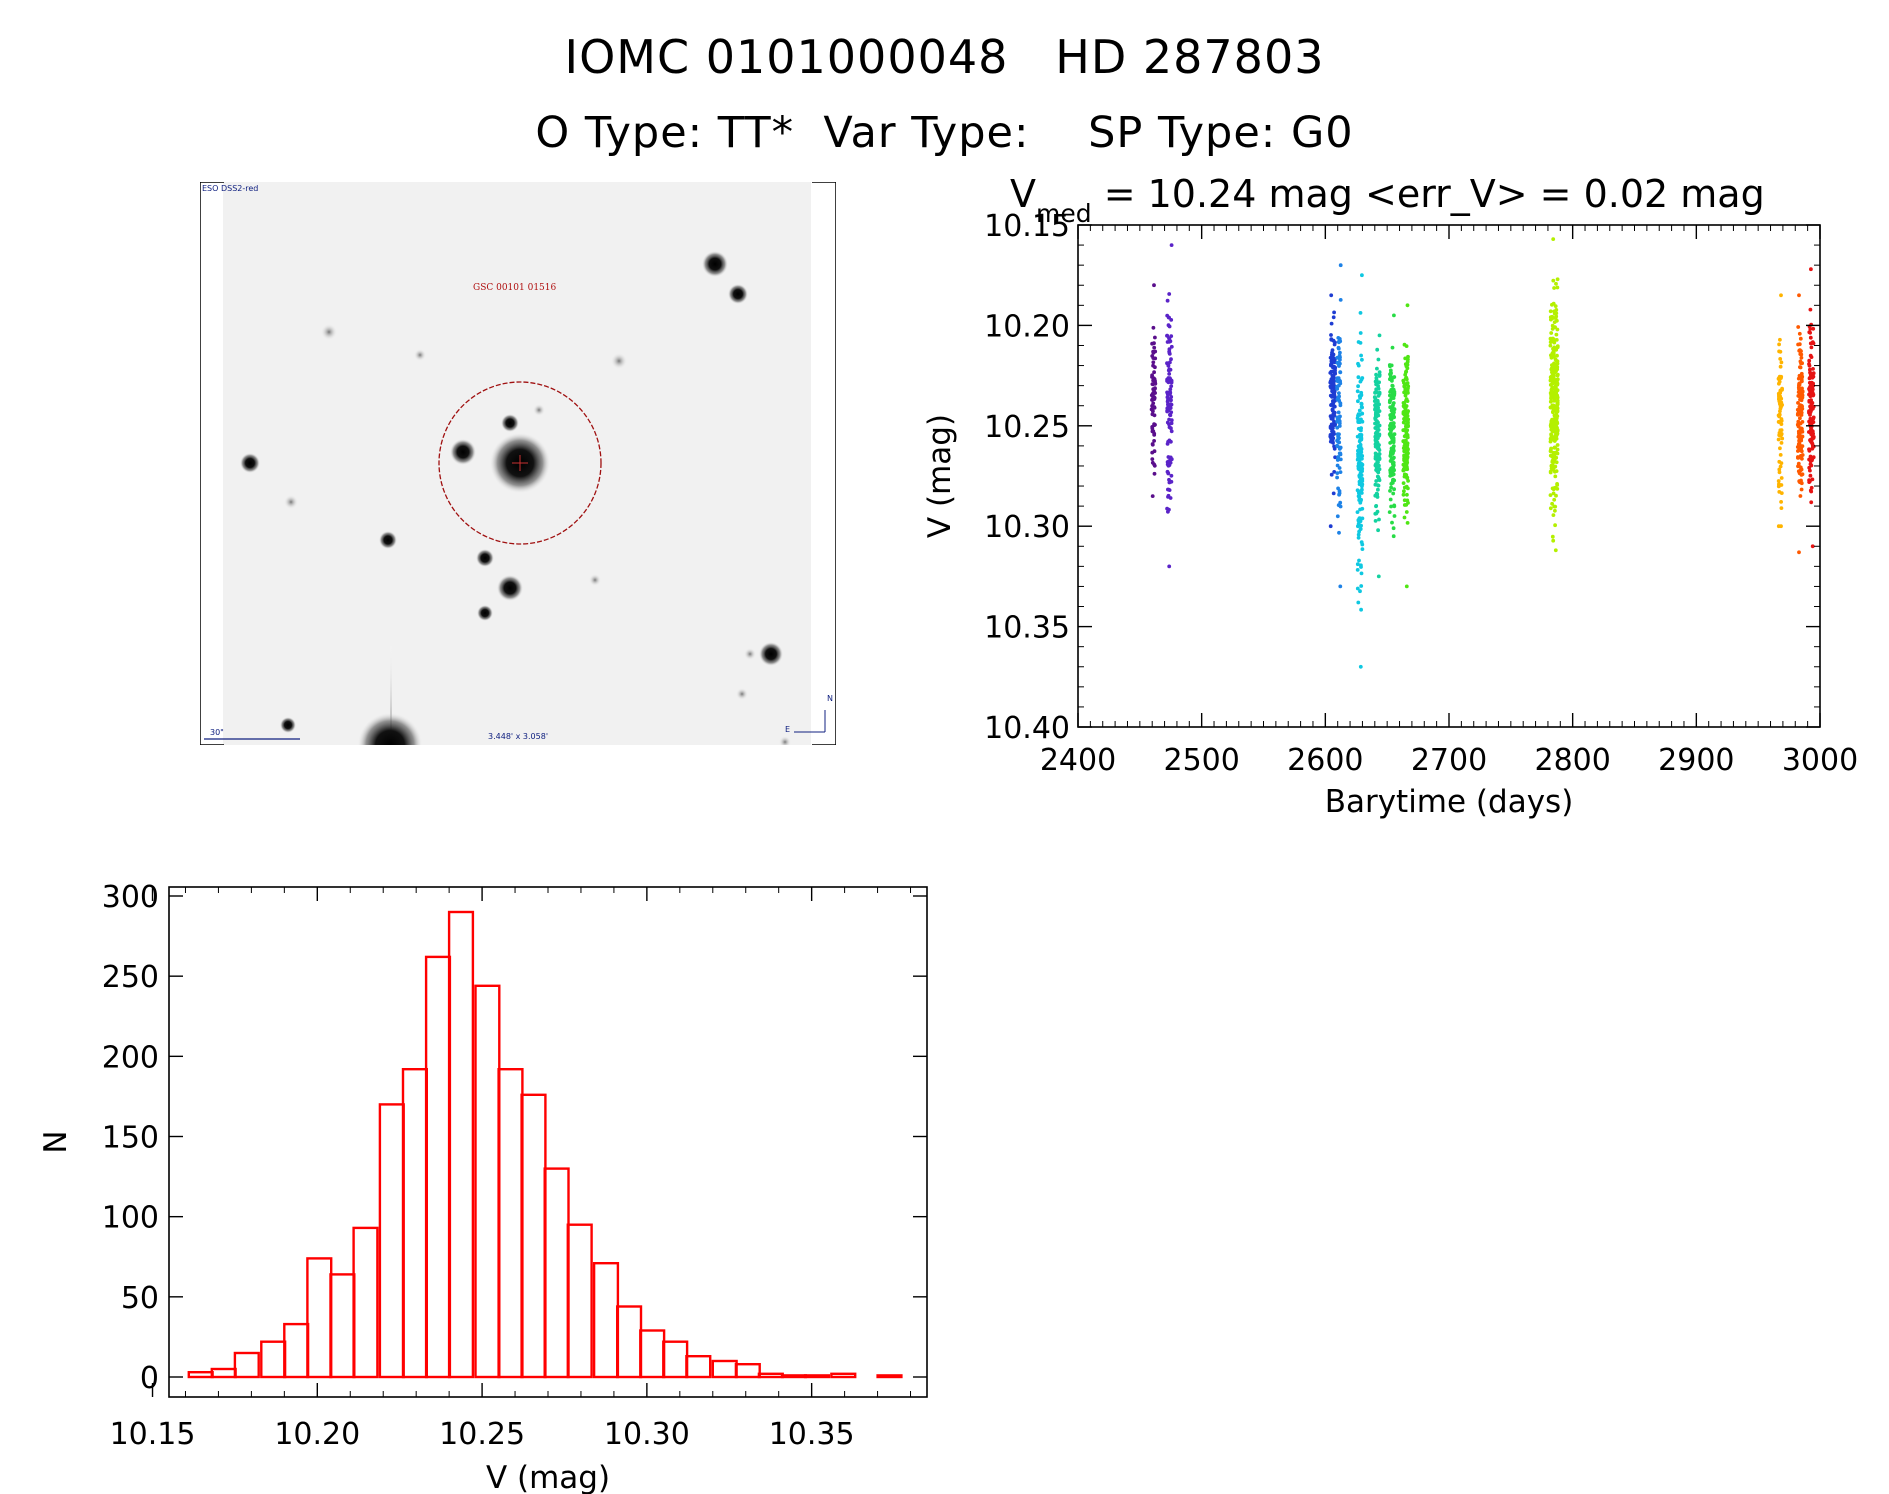  What do you see at coordinates (944, 57) in the screenshot?
I see `star-id-title: IOMC 0101000048 HD 287803` at bounding box center [944, 57].